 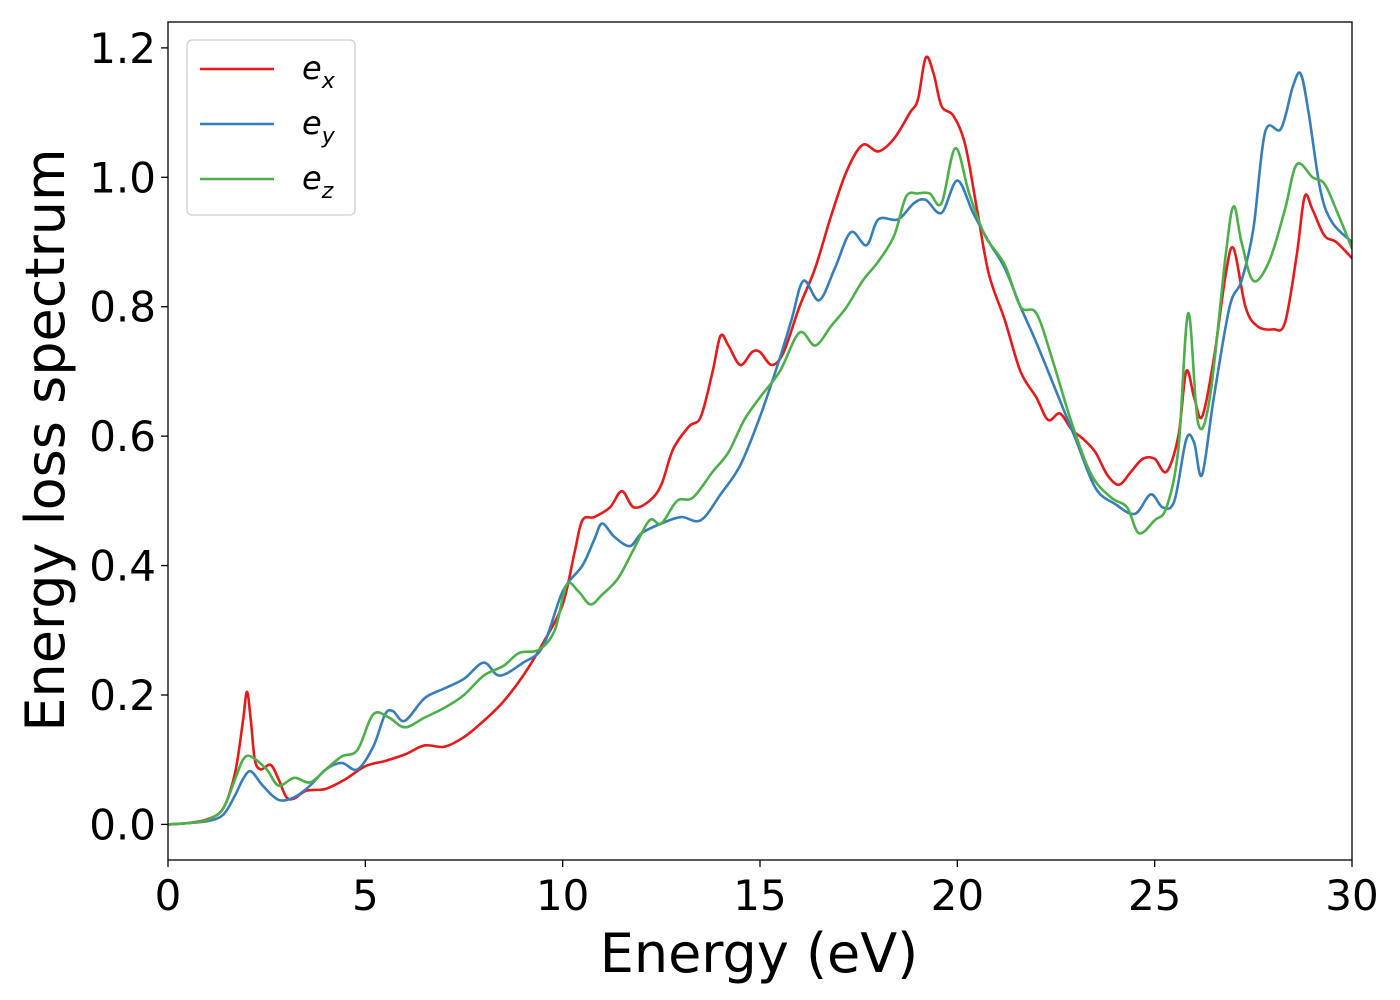 What do you see at coordinates (1154, 895) in the screenshot?
I see `x-tick-label: 25` at bounding box center [1154, 895].